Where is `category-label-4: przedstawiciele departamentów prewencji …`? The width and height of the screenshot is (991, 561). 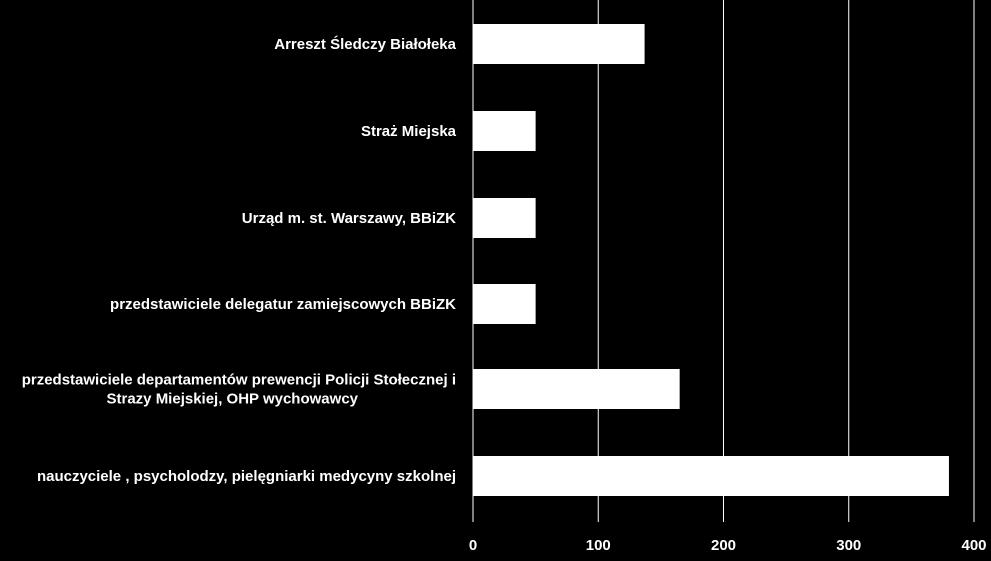
category-label-4: przedstawiciele departamentów prewencji … is located at coordinates (239, 390).